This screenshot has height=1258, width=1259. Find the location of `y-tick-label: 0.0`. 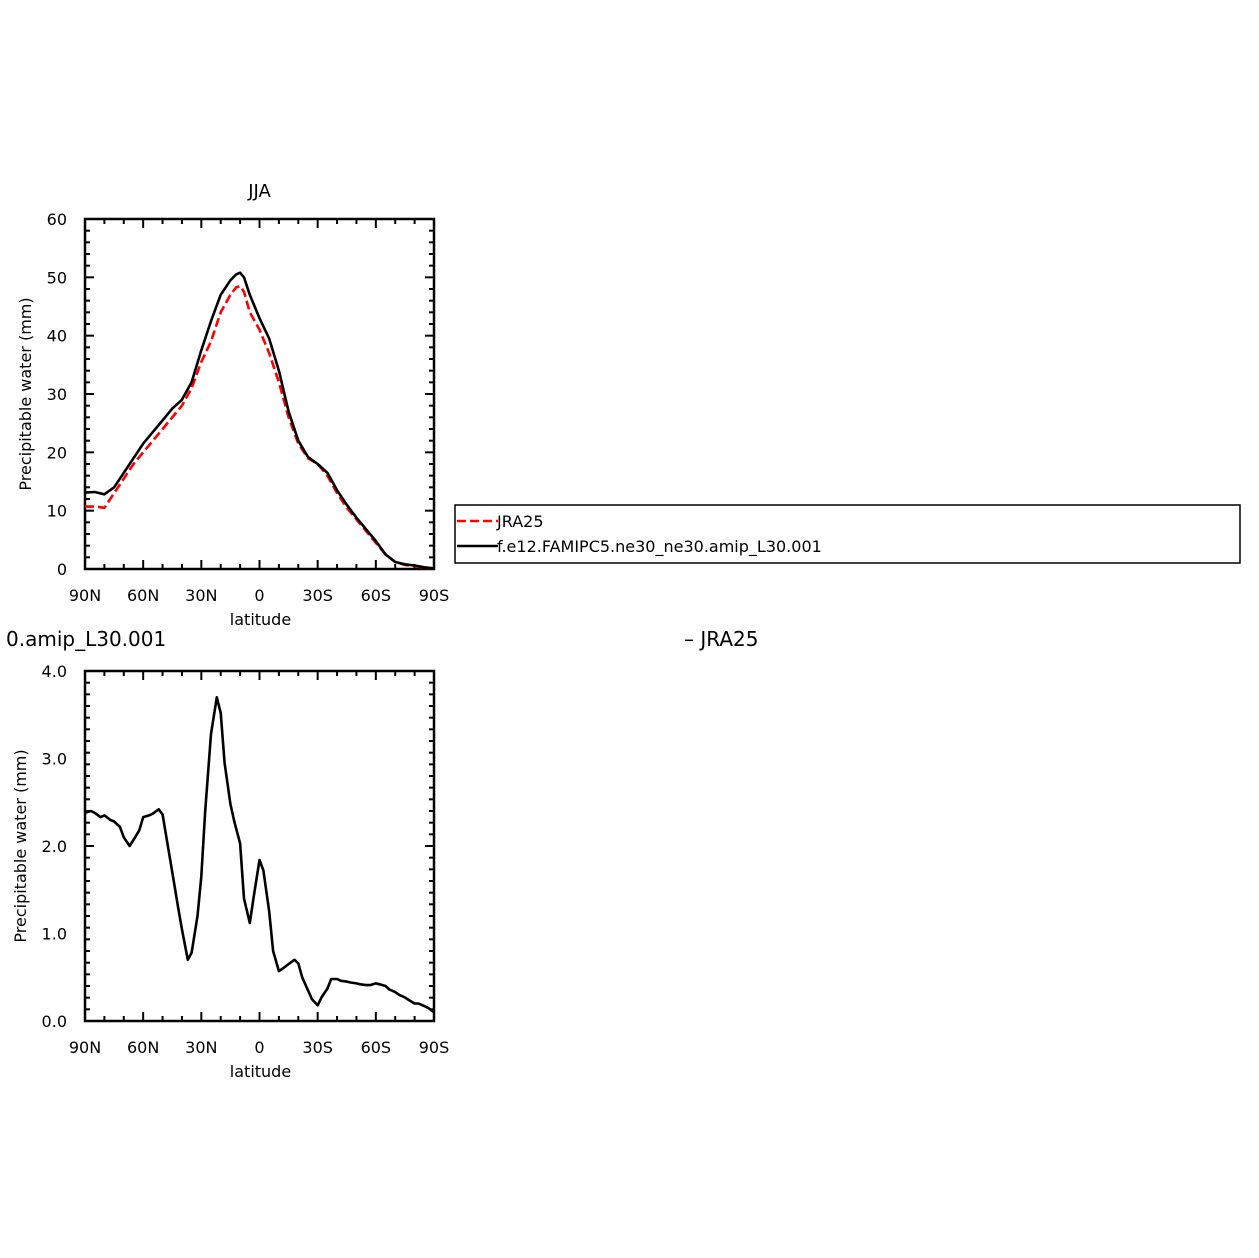

y-tick-label: 0.0 is located at coordinates (54, 1021).